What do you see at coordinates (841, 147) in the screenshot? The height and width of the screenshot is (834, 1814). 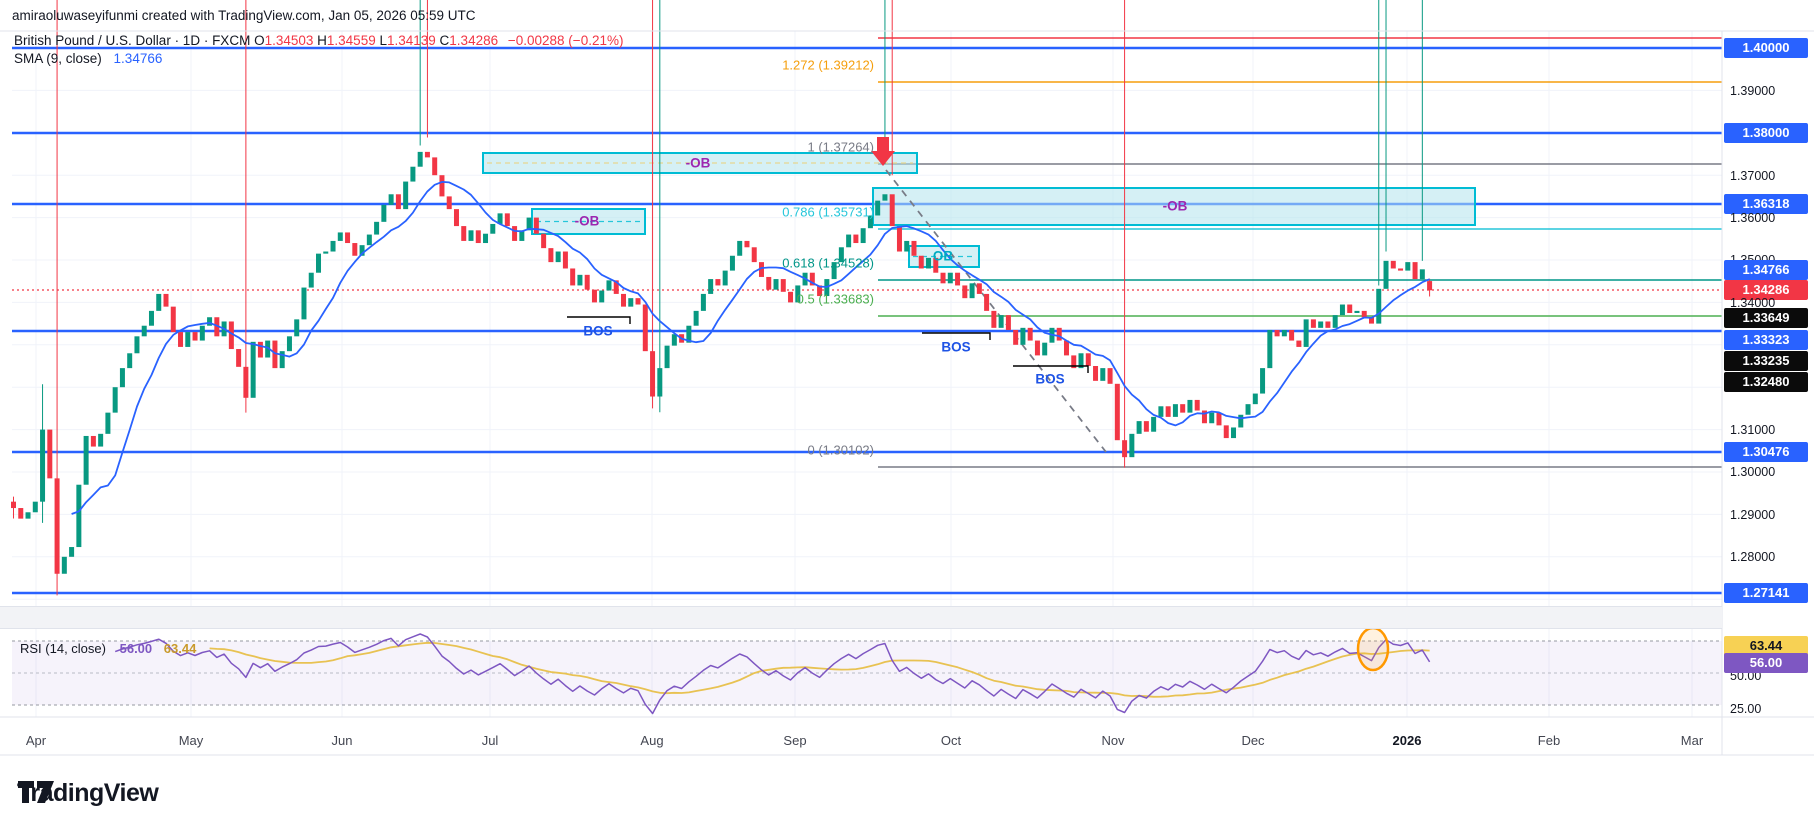 I see `fib-level-label: 1 (1.37264)` at bounding box center [841, 147].